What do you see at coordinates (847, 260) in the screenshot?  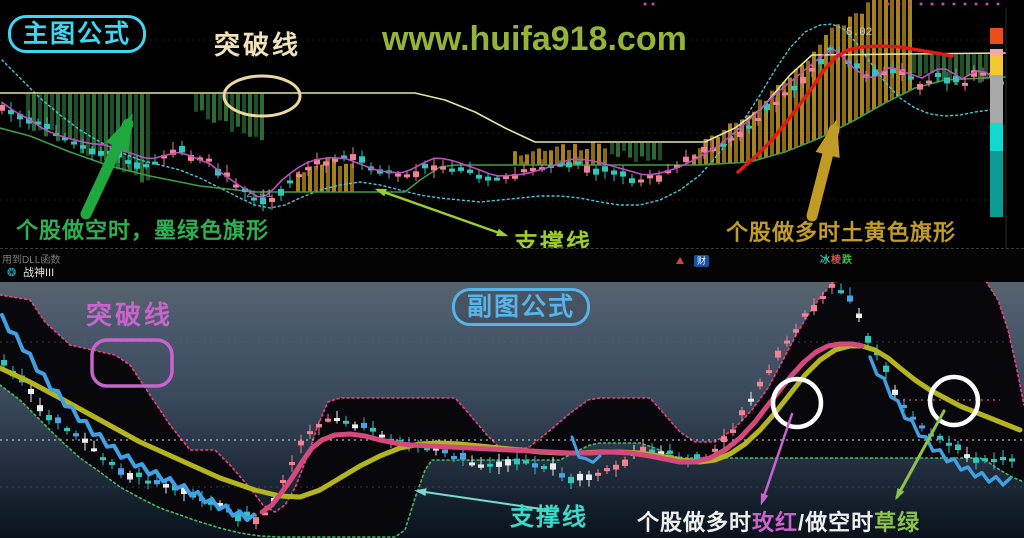 I see `note-part: 跌` at bounding box center [847, 260].